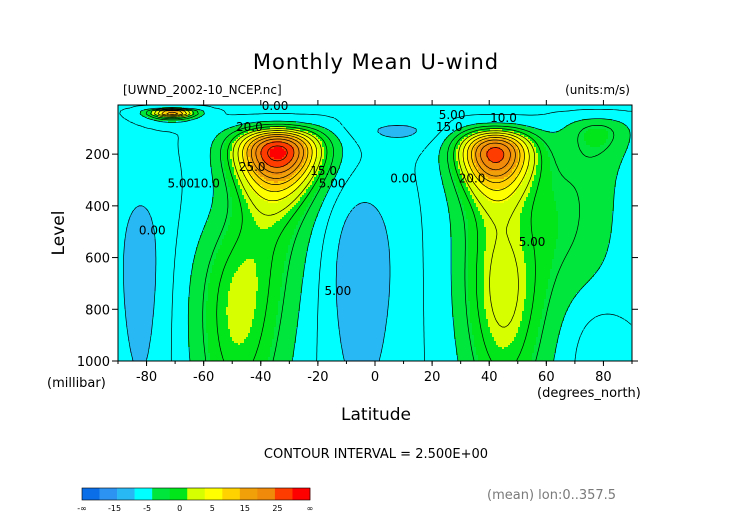  Describe the element at coordinates (93, 362) in the screenshot. I see `y-tick-label: 1000` at that location.